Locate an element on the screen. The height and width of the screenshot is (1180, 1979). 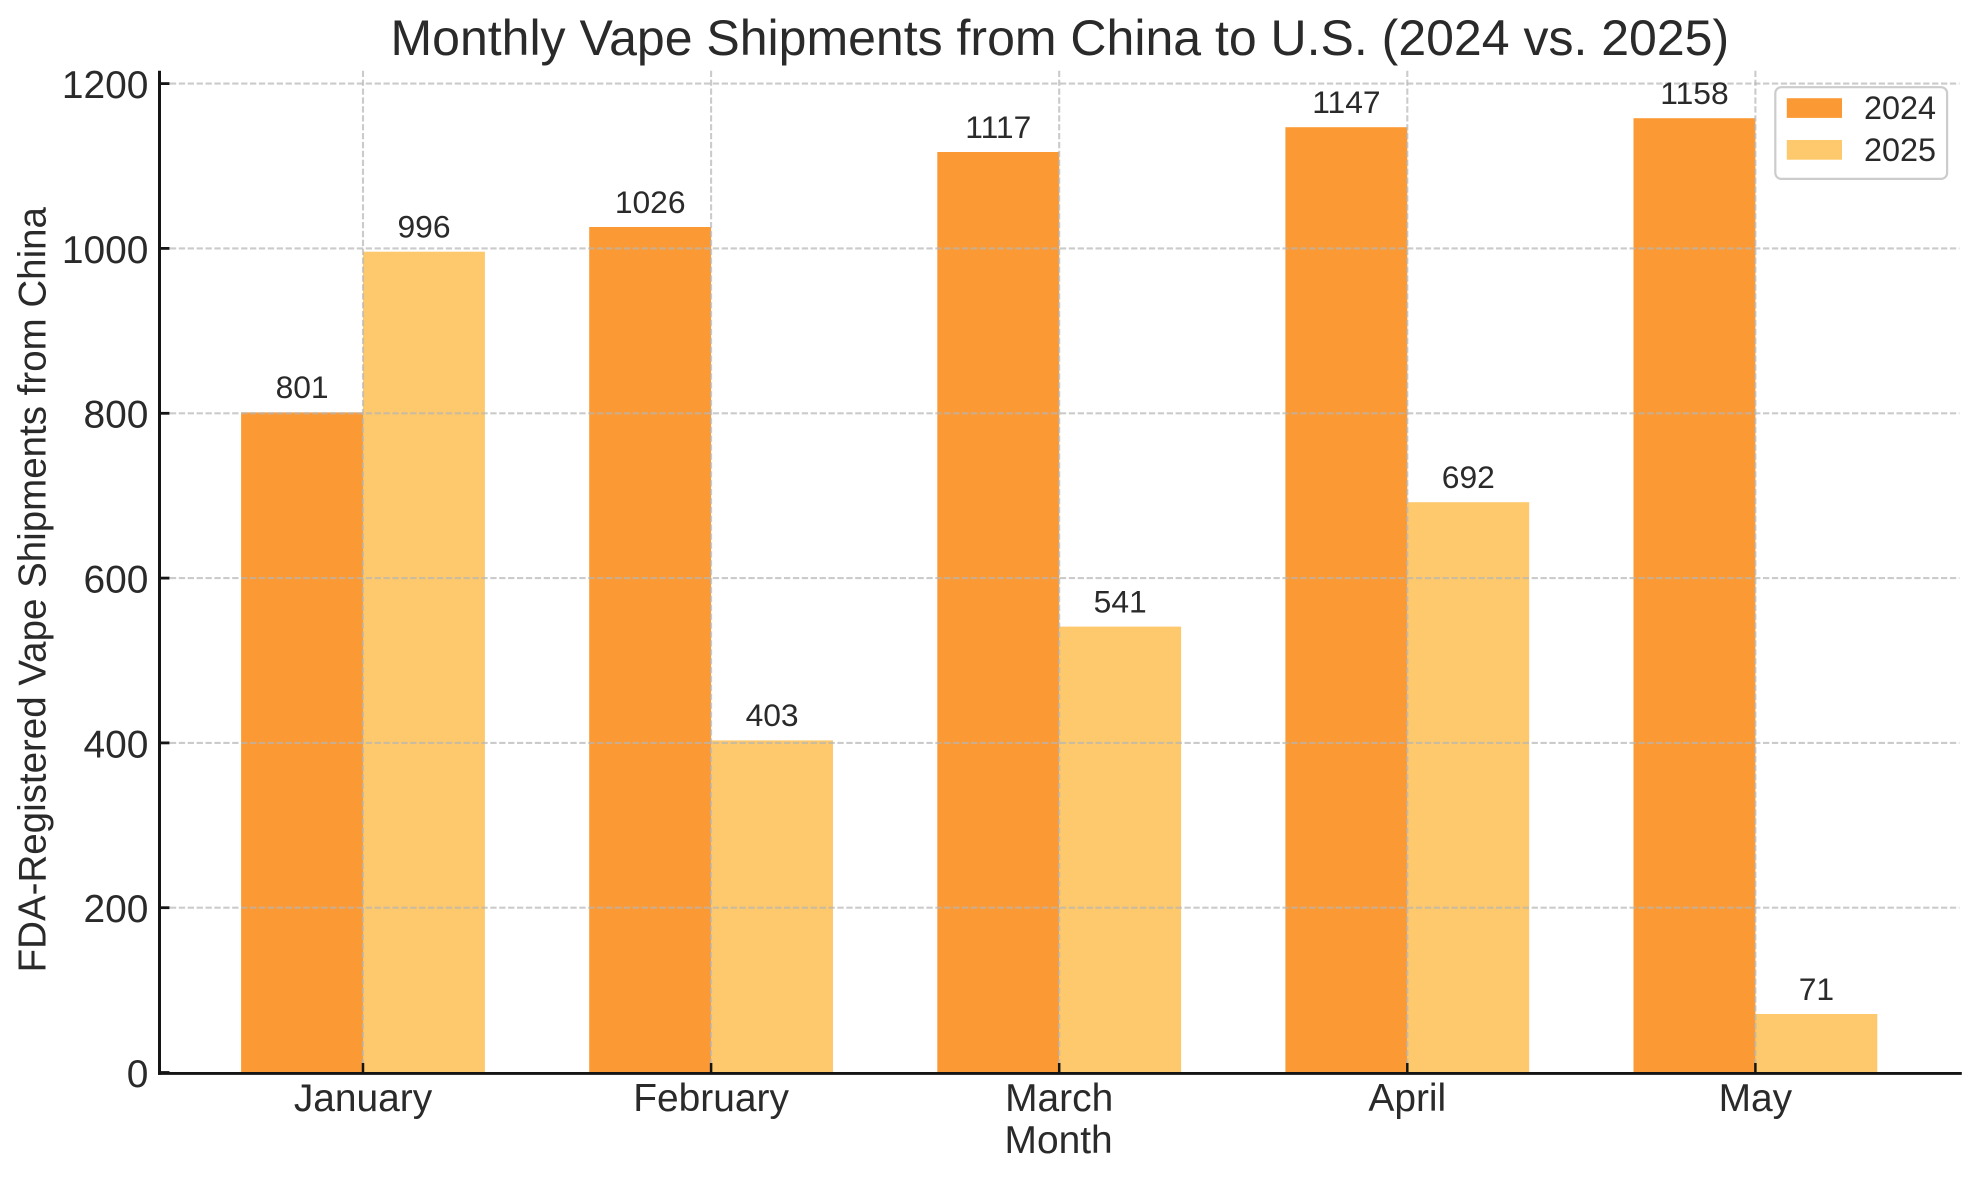
svg-text: 0 is located at coordinates (138, 1074).